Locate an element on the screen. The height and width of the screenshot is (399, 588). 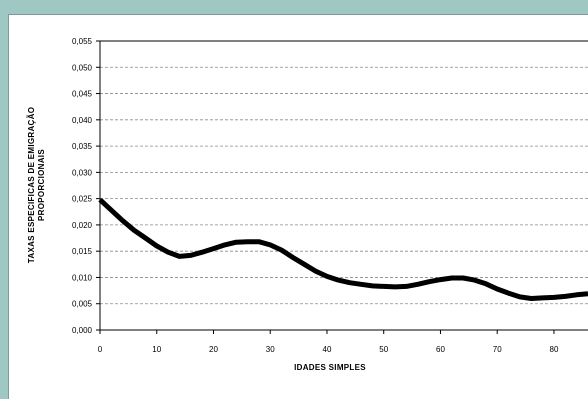
y-tick-label-7: 0,035 is located at coordinates (82, 146).